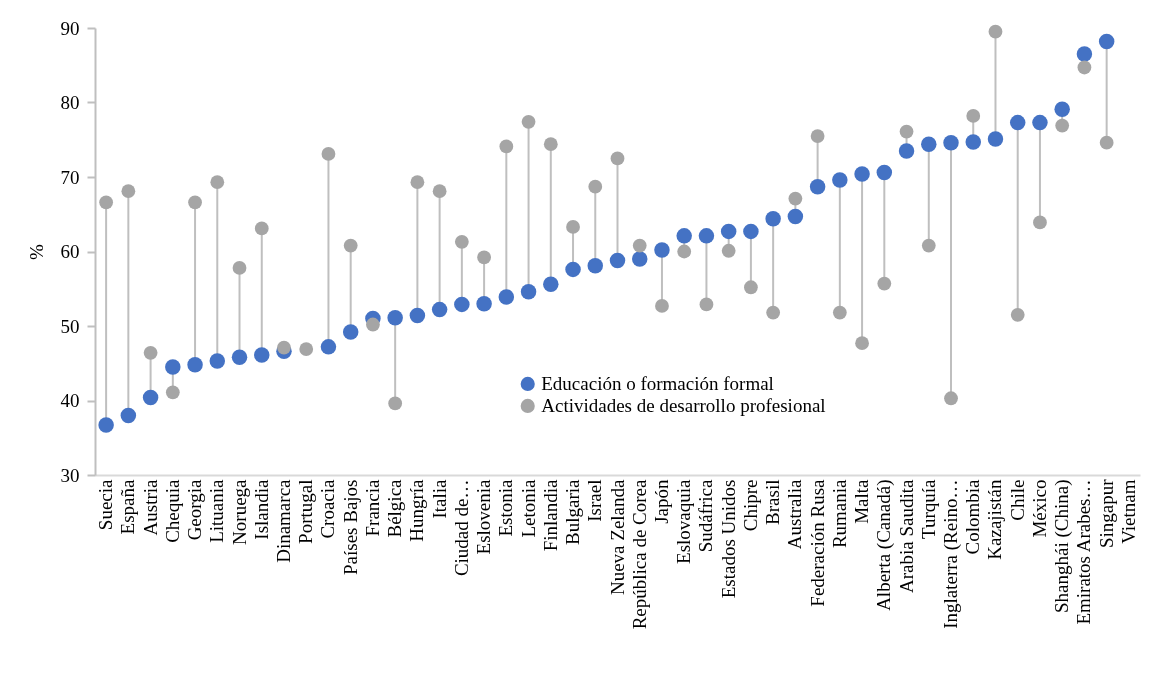 This screenshot has width=1149, height=698. I want to click on y-tick-label: 50, so click(70, 326).